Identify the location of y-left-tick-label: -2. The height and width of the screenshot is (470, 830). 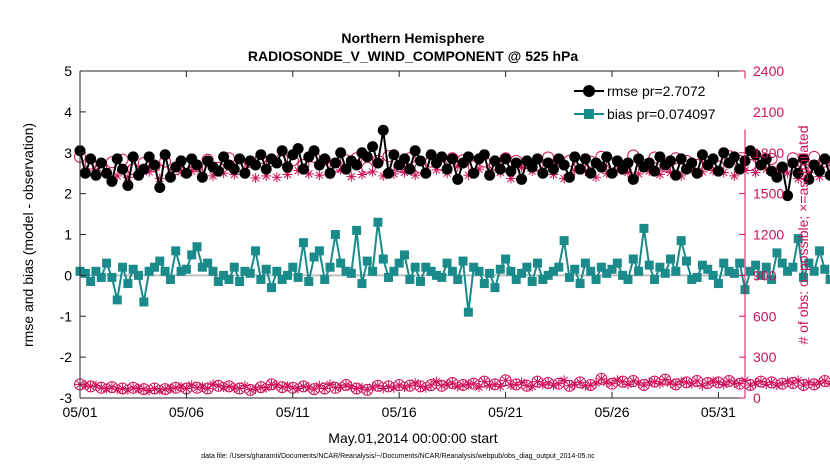
(66, 357).